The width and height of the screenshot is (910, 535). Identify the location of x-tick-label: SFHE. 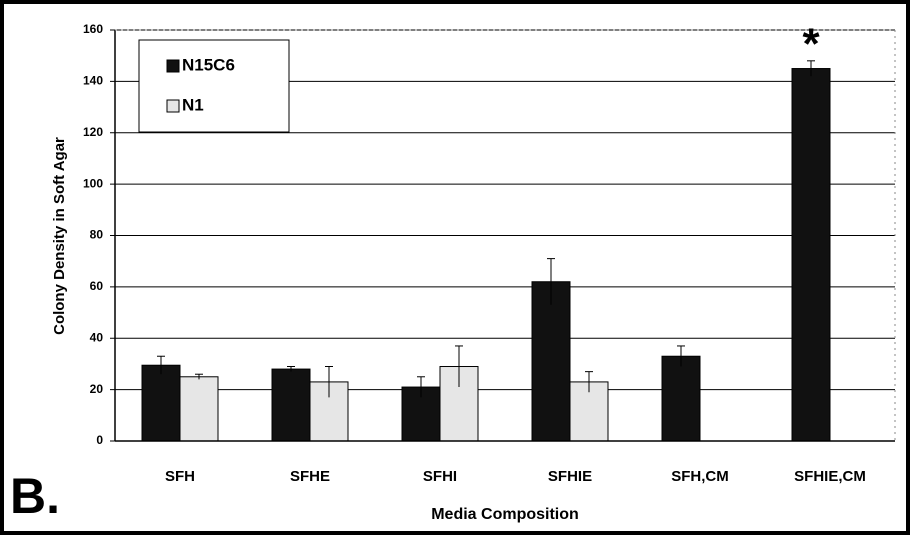
(310, 476).